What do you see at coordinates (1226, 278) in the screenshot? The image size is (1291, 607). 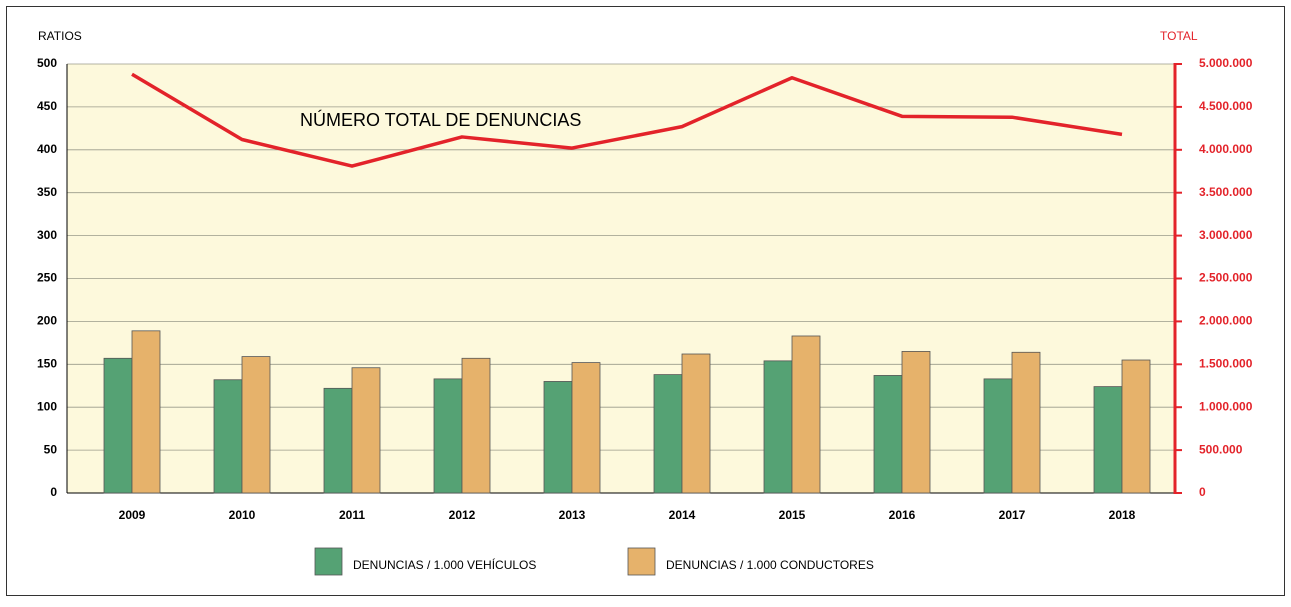 I see `y2-tick-label: 2.500.000` at bounding box center [1226, 278].